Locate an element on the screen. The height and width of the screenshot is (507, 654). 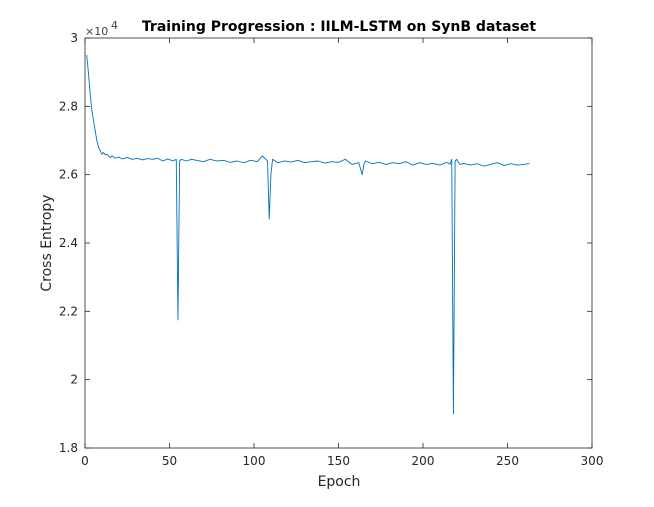
y-tick-label: 2.6 is located at coordinates (68, 175).